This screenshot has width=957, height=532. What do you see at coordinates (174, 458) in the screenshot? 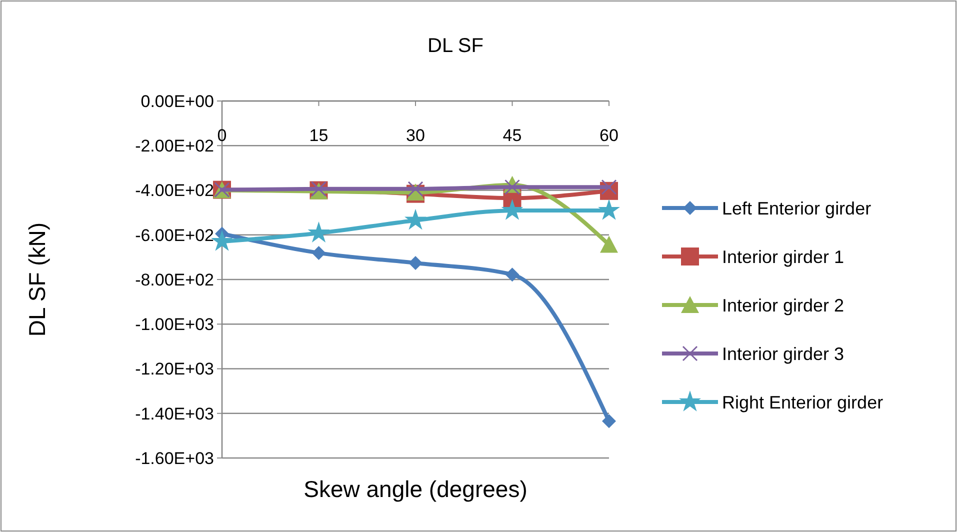
I see `y-tick-label: -1.60E+03` at bounding box center [174, 458].